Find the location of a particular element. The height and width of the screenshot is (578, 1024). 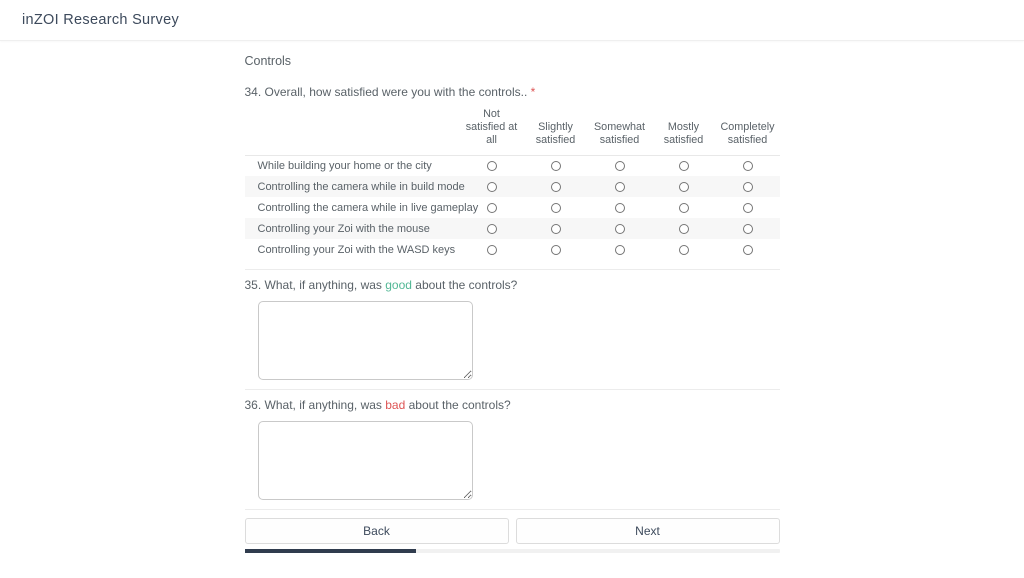

matrix-row: Controlling your Zoi with the mouse is located at coordinates (512, 229).